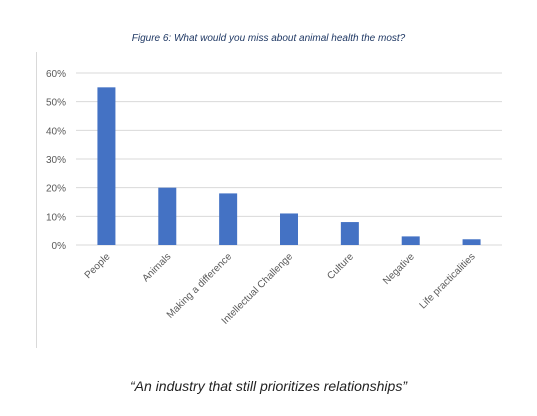  What do you see at coordinates (167, 216) in the screenshot?
I see `bar-animals` at bounding box center [167, 216].